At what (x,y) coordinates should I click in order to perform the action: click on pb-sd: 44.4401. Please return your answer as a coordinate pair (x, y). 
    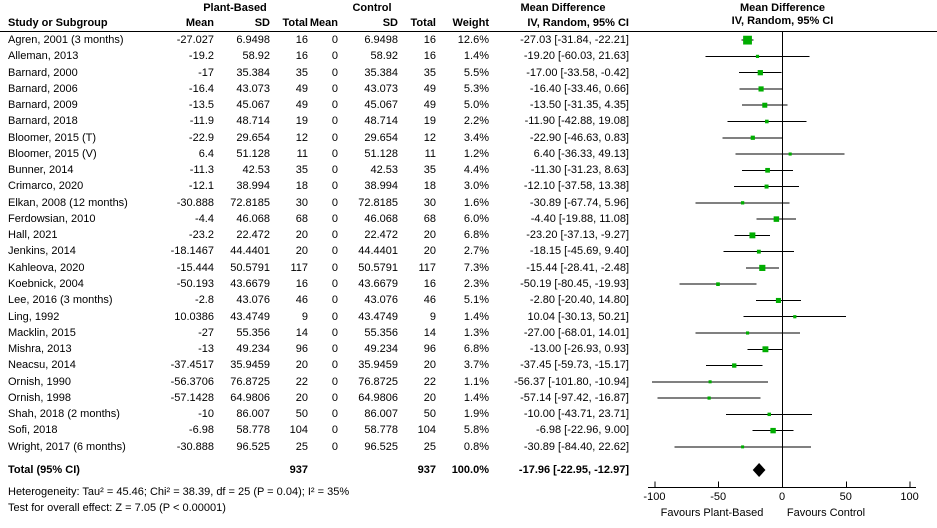
    Looking at the image, I should click on (250, 251).